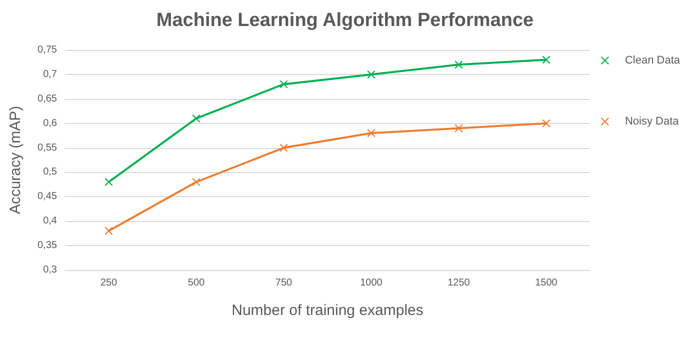 The height and width of the screenshot is (339, 690). Describe the element at coordinates (345, 20) in the screenshot. I see `chart-title: Machine Learning Algorithm Performance` at that location.